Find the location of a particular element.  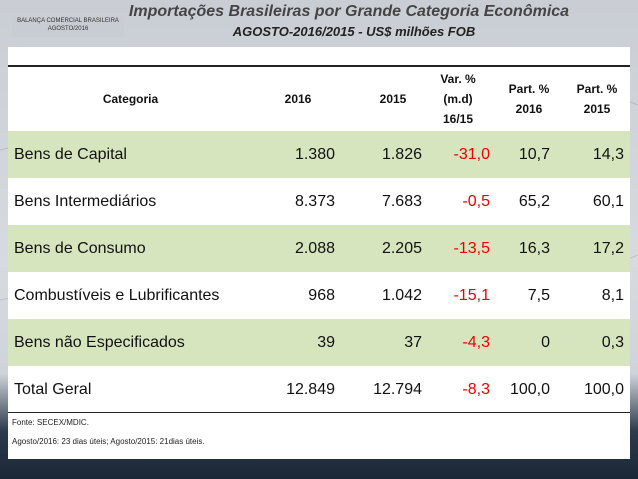

cell-part-2015: 14,3 is located at coordinates (608, 154).